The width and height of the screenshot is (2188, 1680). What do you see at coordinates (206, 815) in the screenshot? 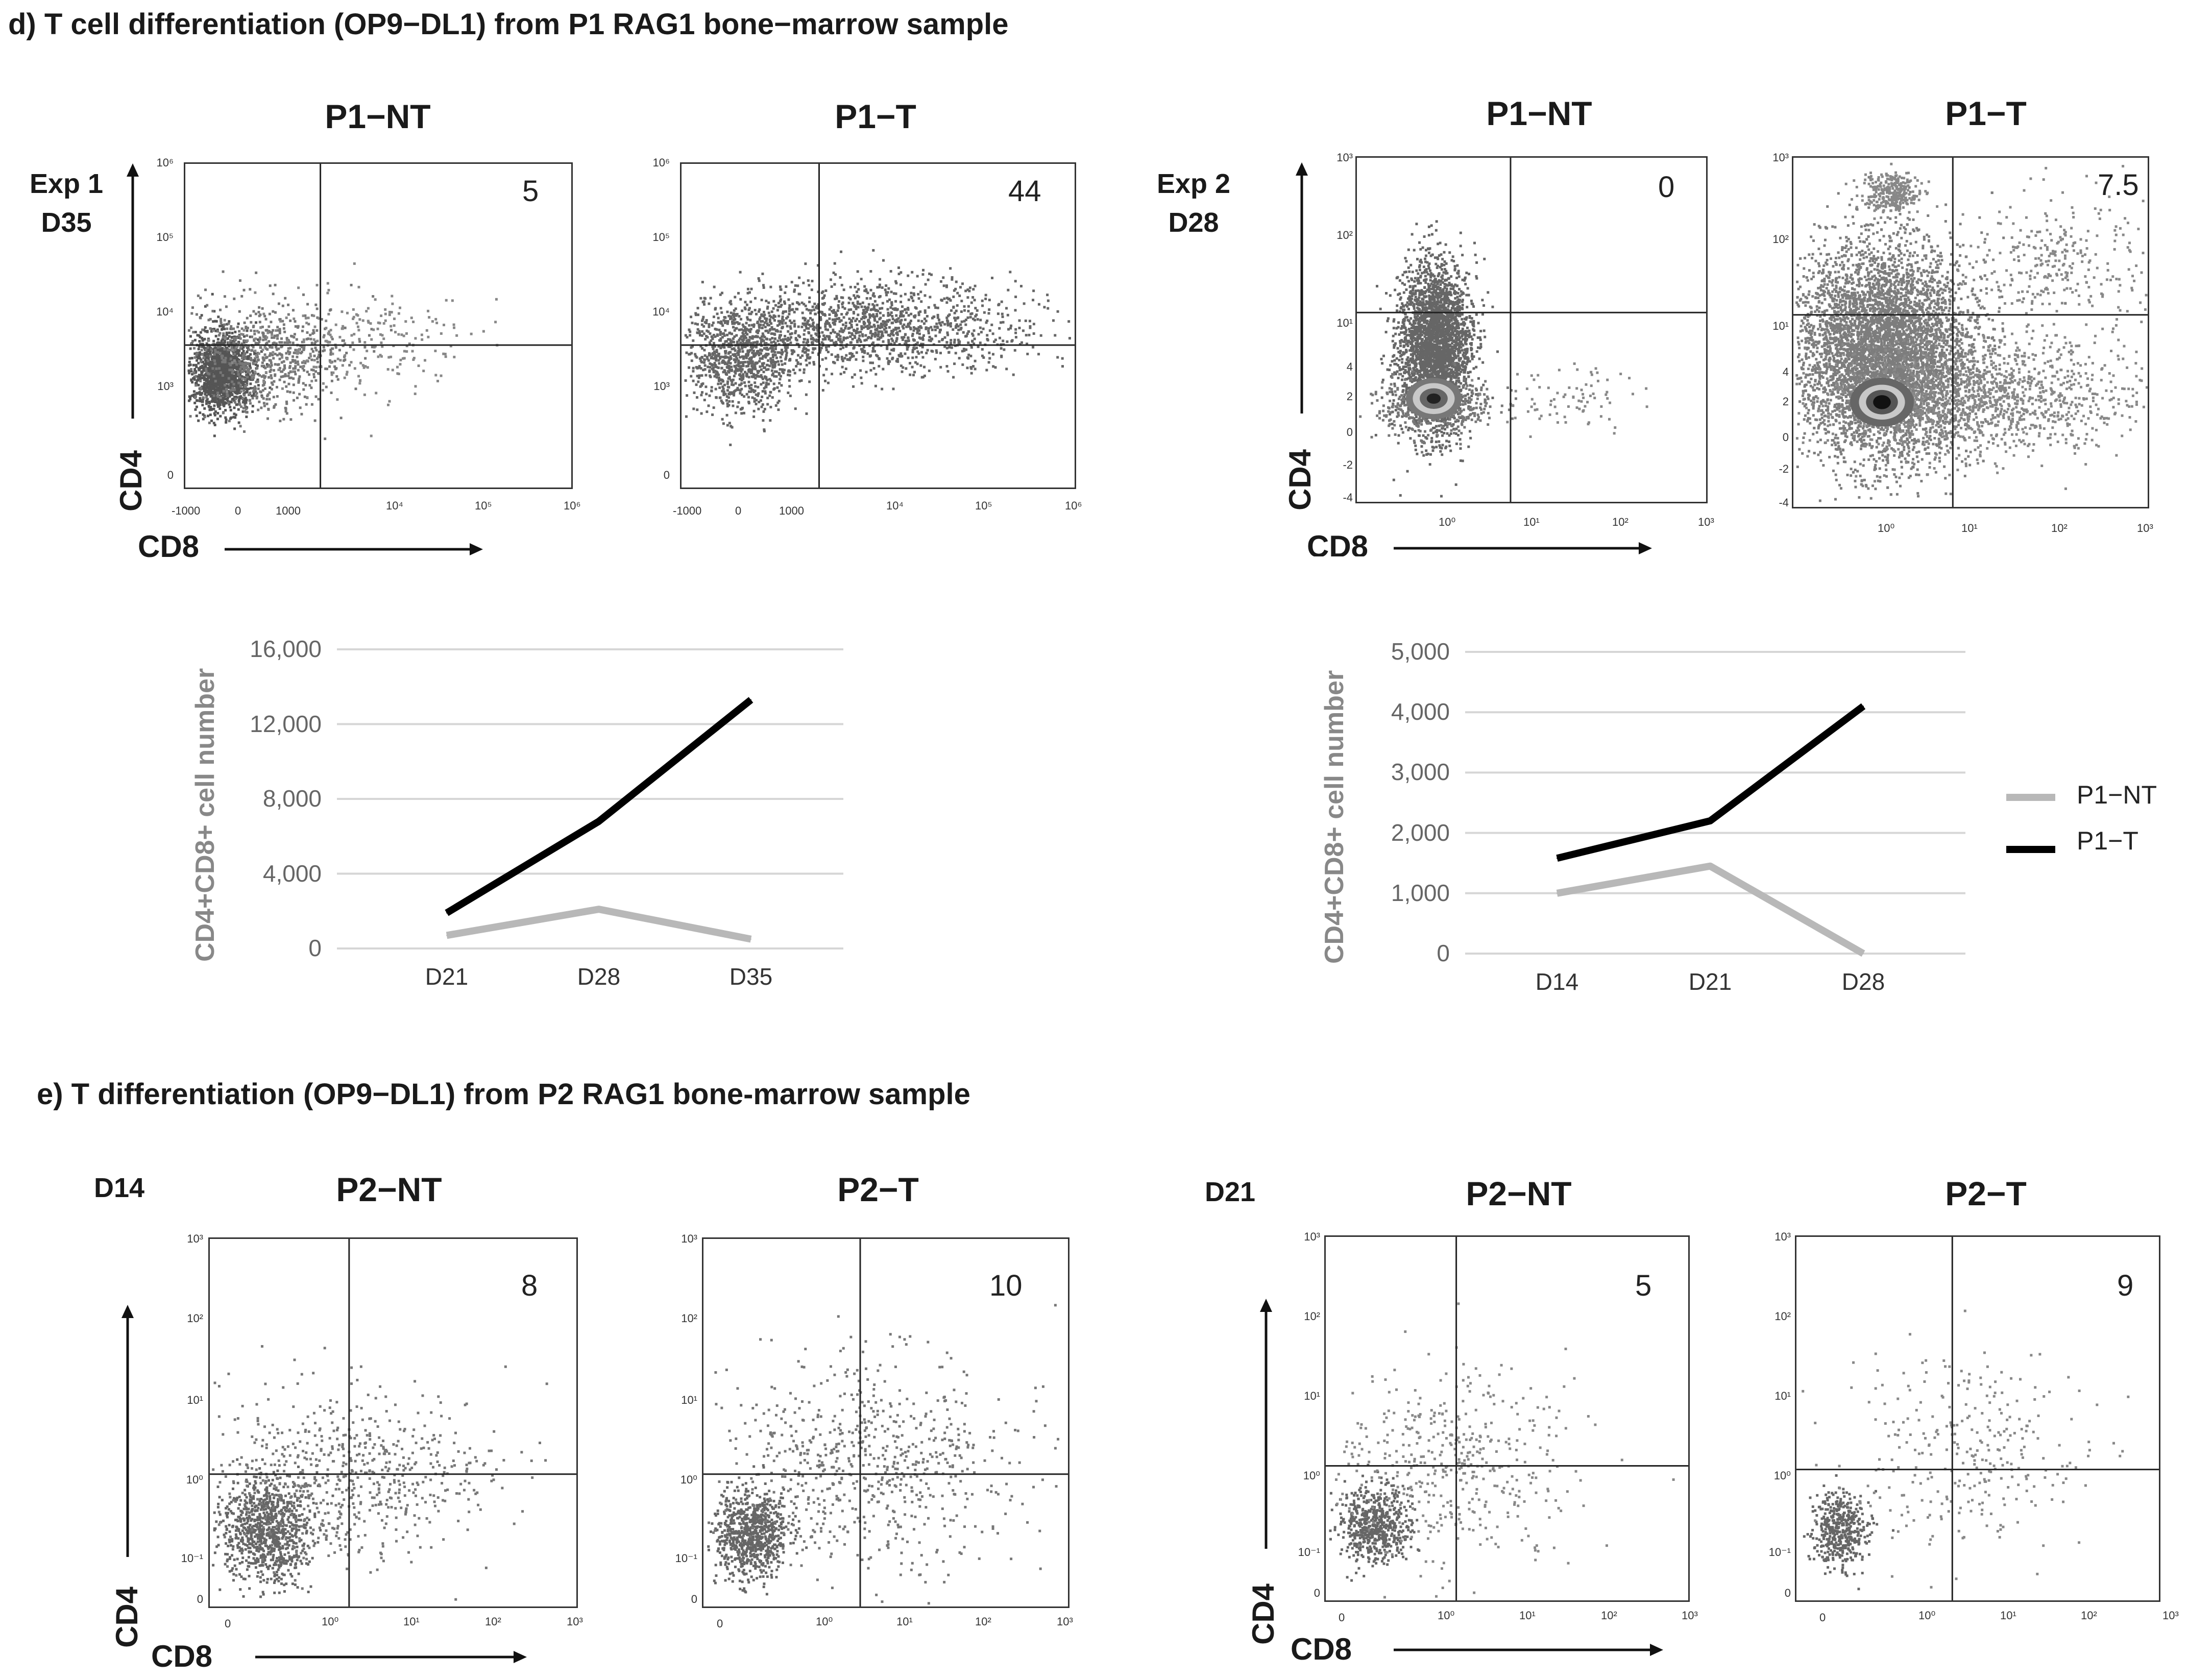
I see `line-chart-exp1-ylabel: CD4+CD8+ cell number` at bounding box center [206, 815].